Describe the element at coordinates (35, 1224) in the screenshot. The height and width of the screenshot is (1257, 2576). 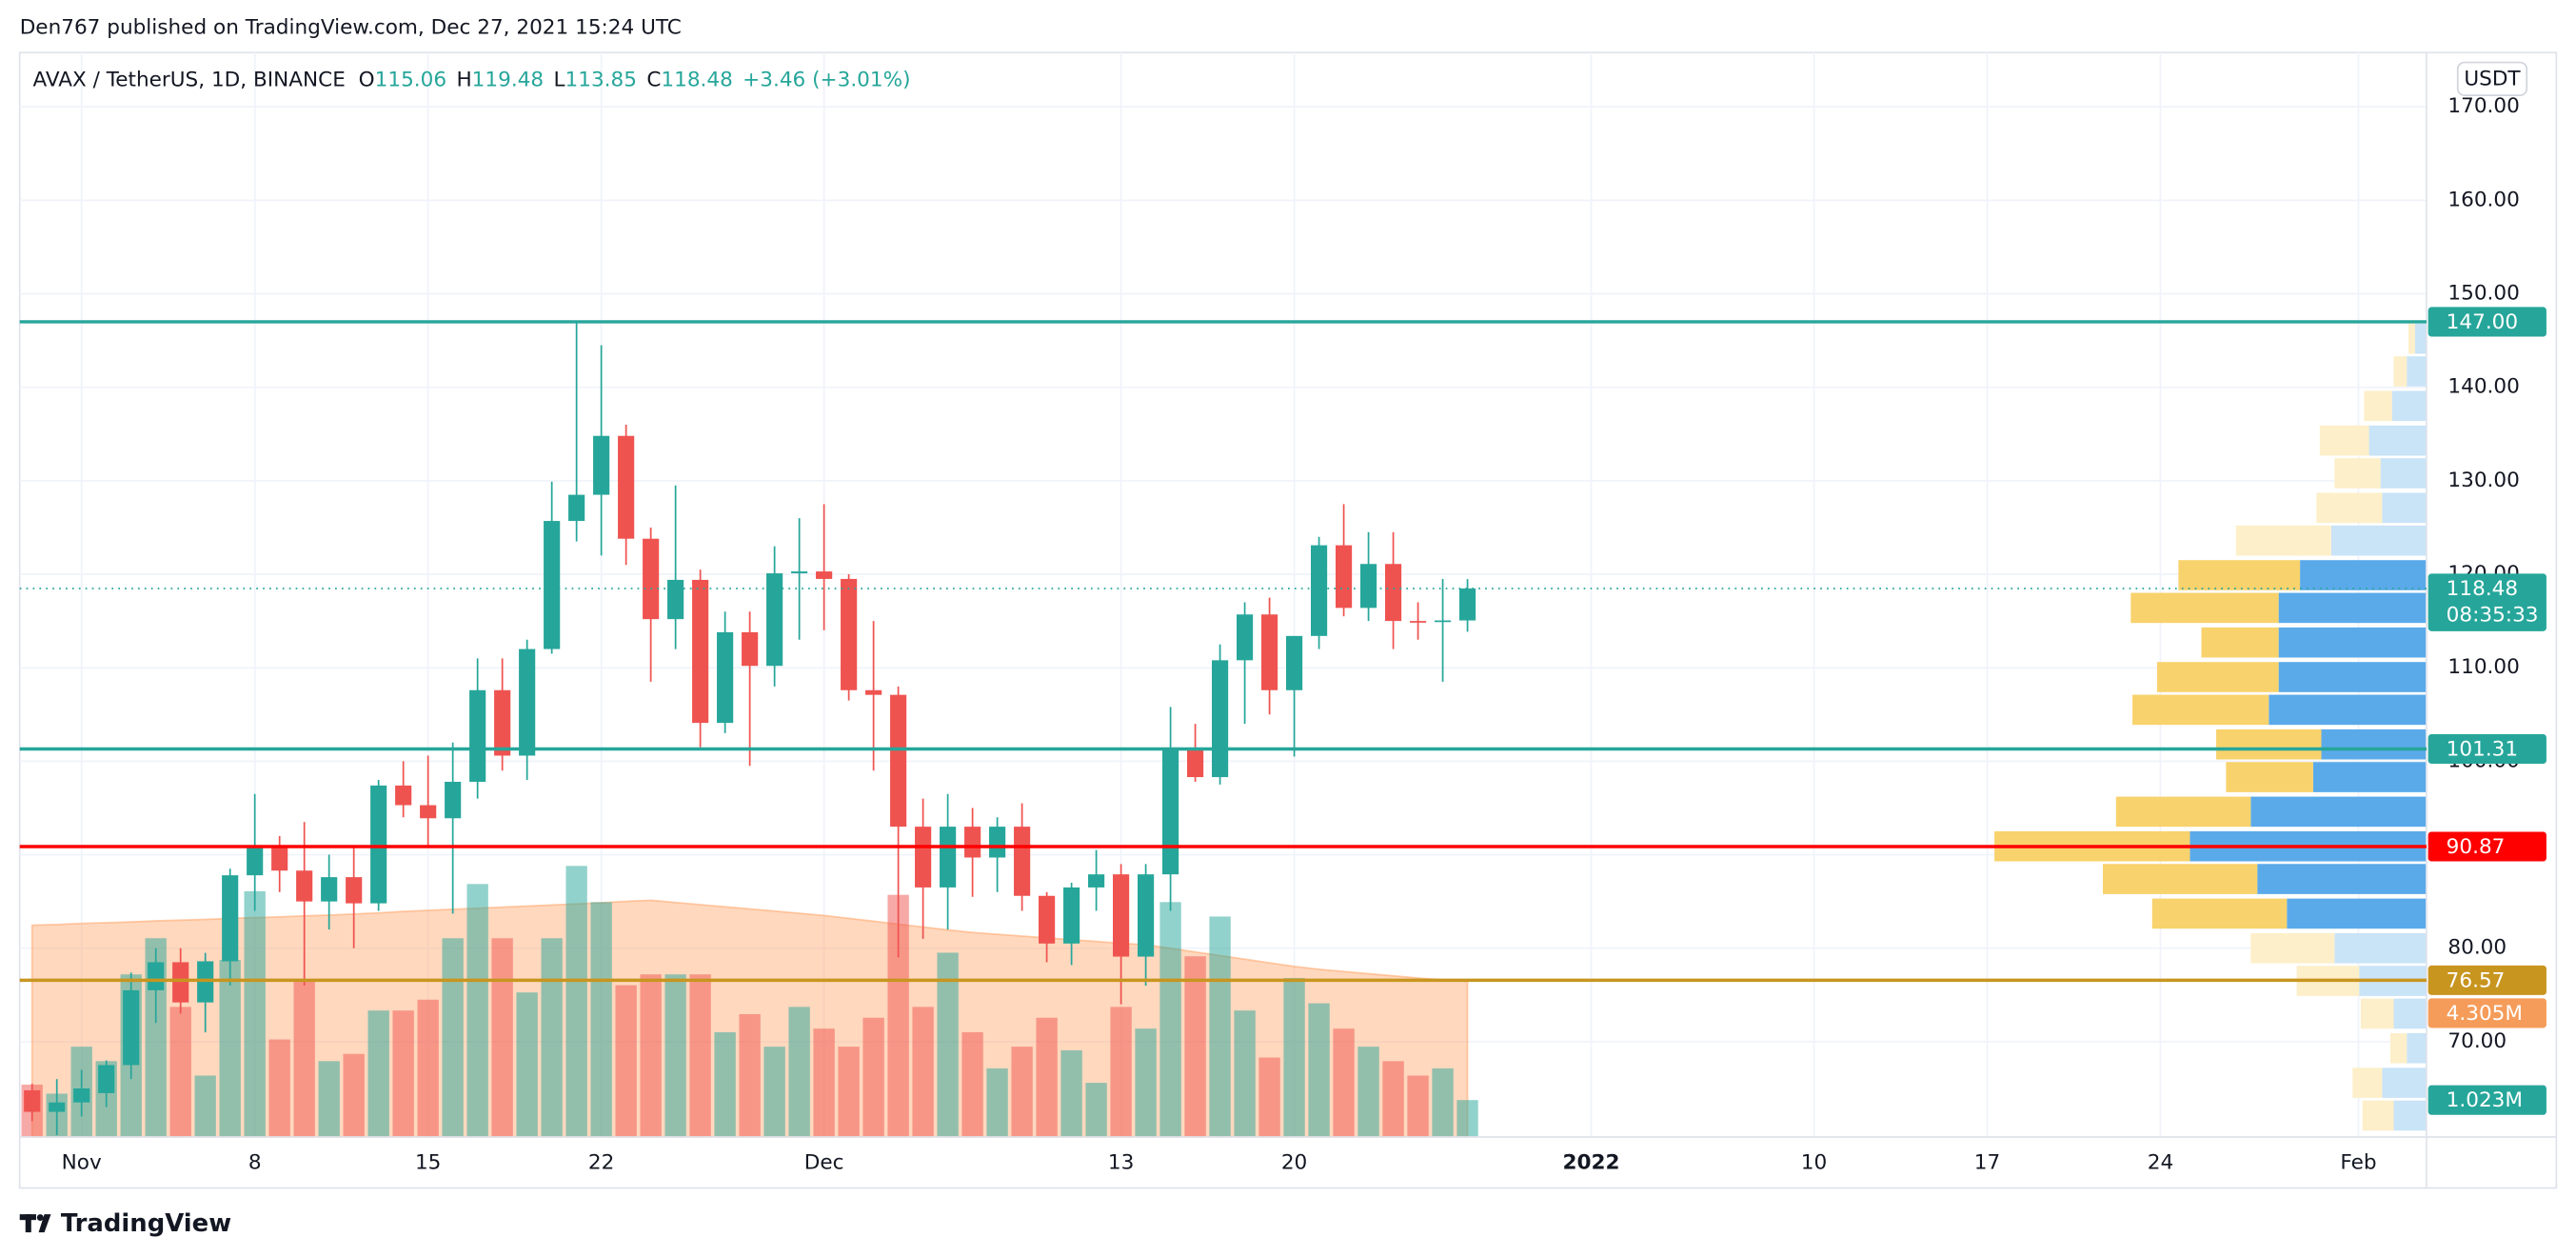
I see `logo` at that location.